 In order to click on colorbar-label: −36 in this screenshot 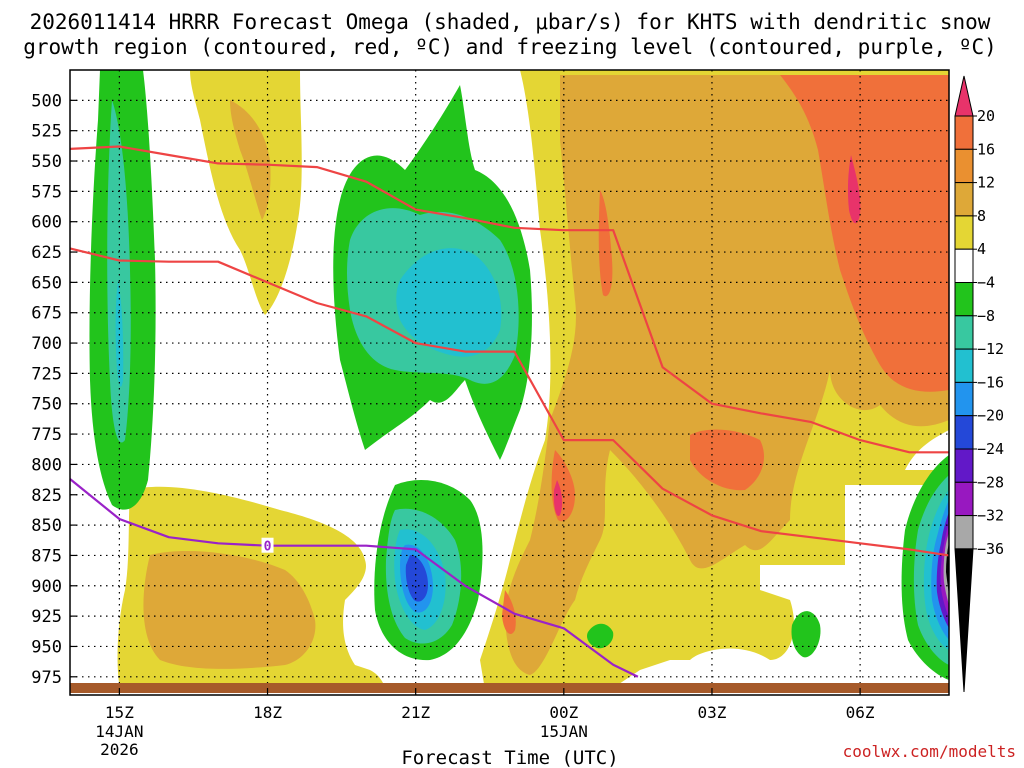, I will do `click(990, 549)`.